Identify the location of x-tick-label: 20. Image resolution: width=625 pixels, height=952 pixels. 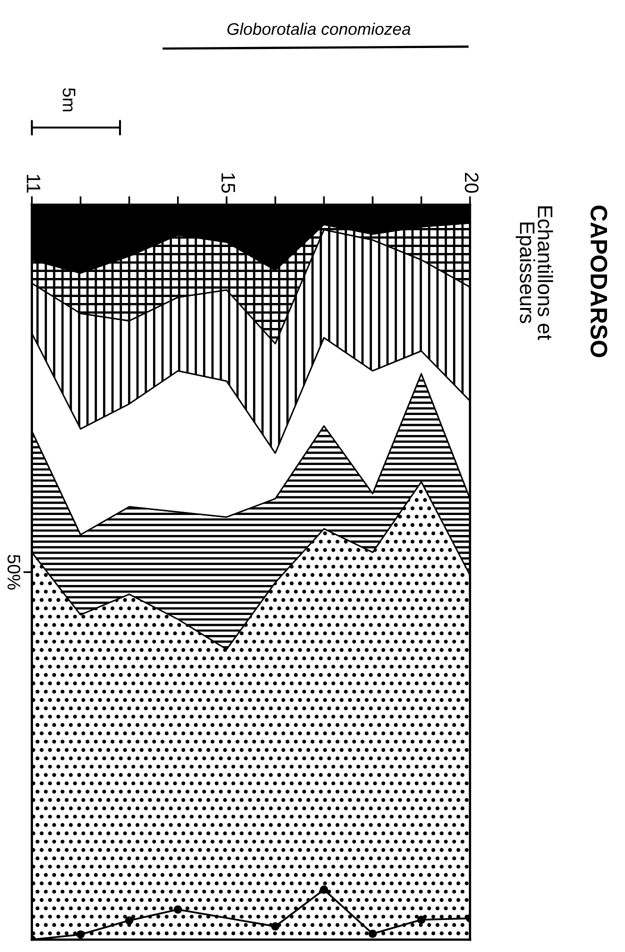
(471, 182).